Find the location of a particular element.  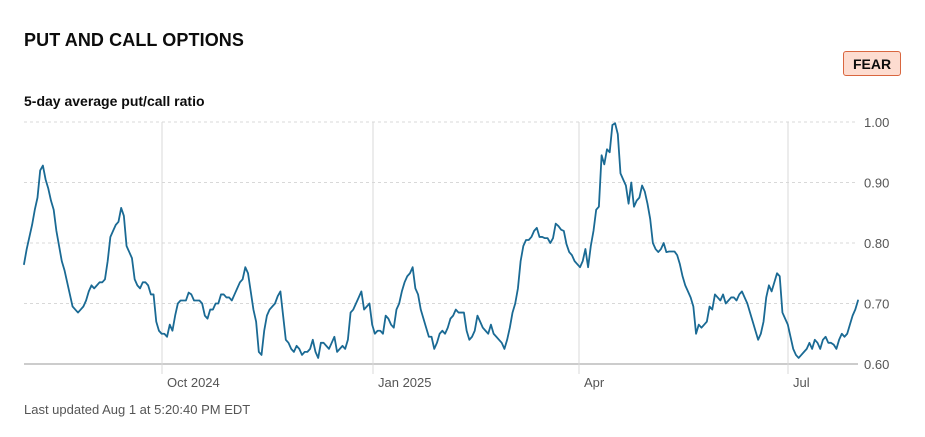

y-tick-label: 1.00 is located at coordinates (876, 122).